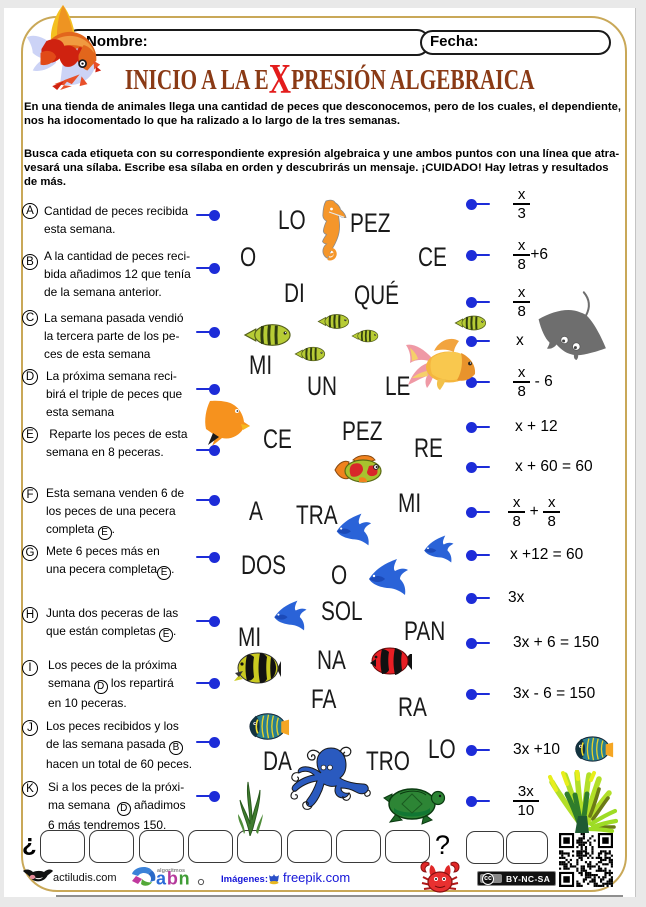 This screenshot has width=646, height=907. I want to click on svg-text: algoritmos, so click(171, 871).